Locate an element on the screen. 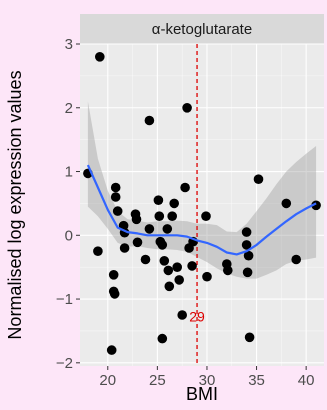 This screenshot has height=410, width=327. x-axis: 20 25 30 35 40 is located at coordinates (206, 377).